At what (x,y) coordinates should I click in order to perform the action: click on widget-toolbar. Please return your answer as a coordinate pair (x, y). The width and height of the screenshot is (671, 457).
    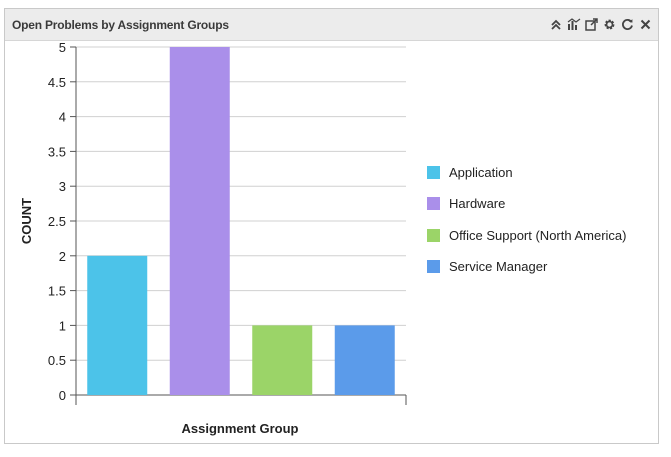
    Looking at the image, I should click on (603, 24).